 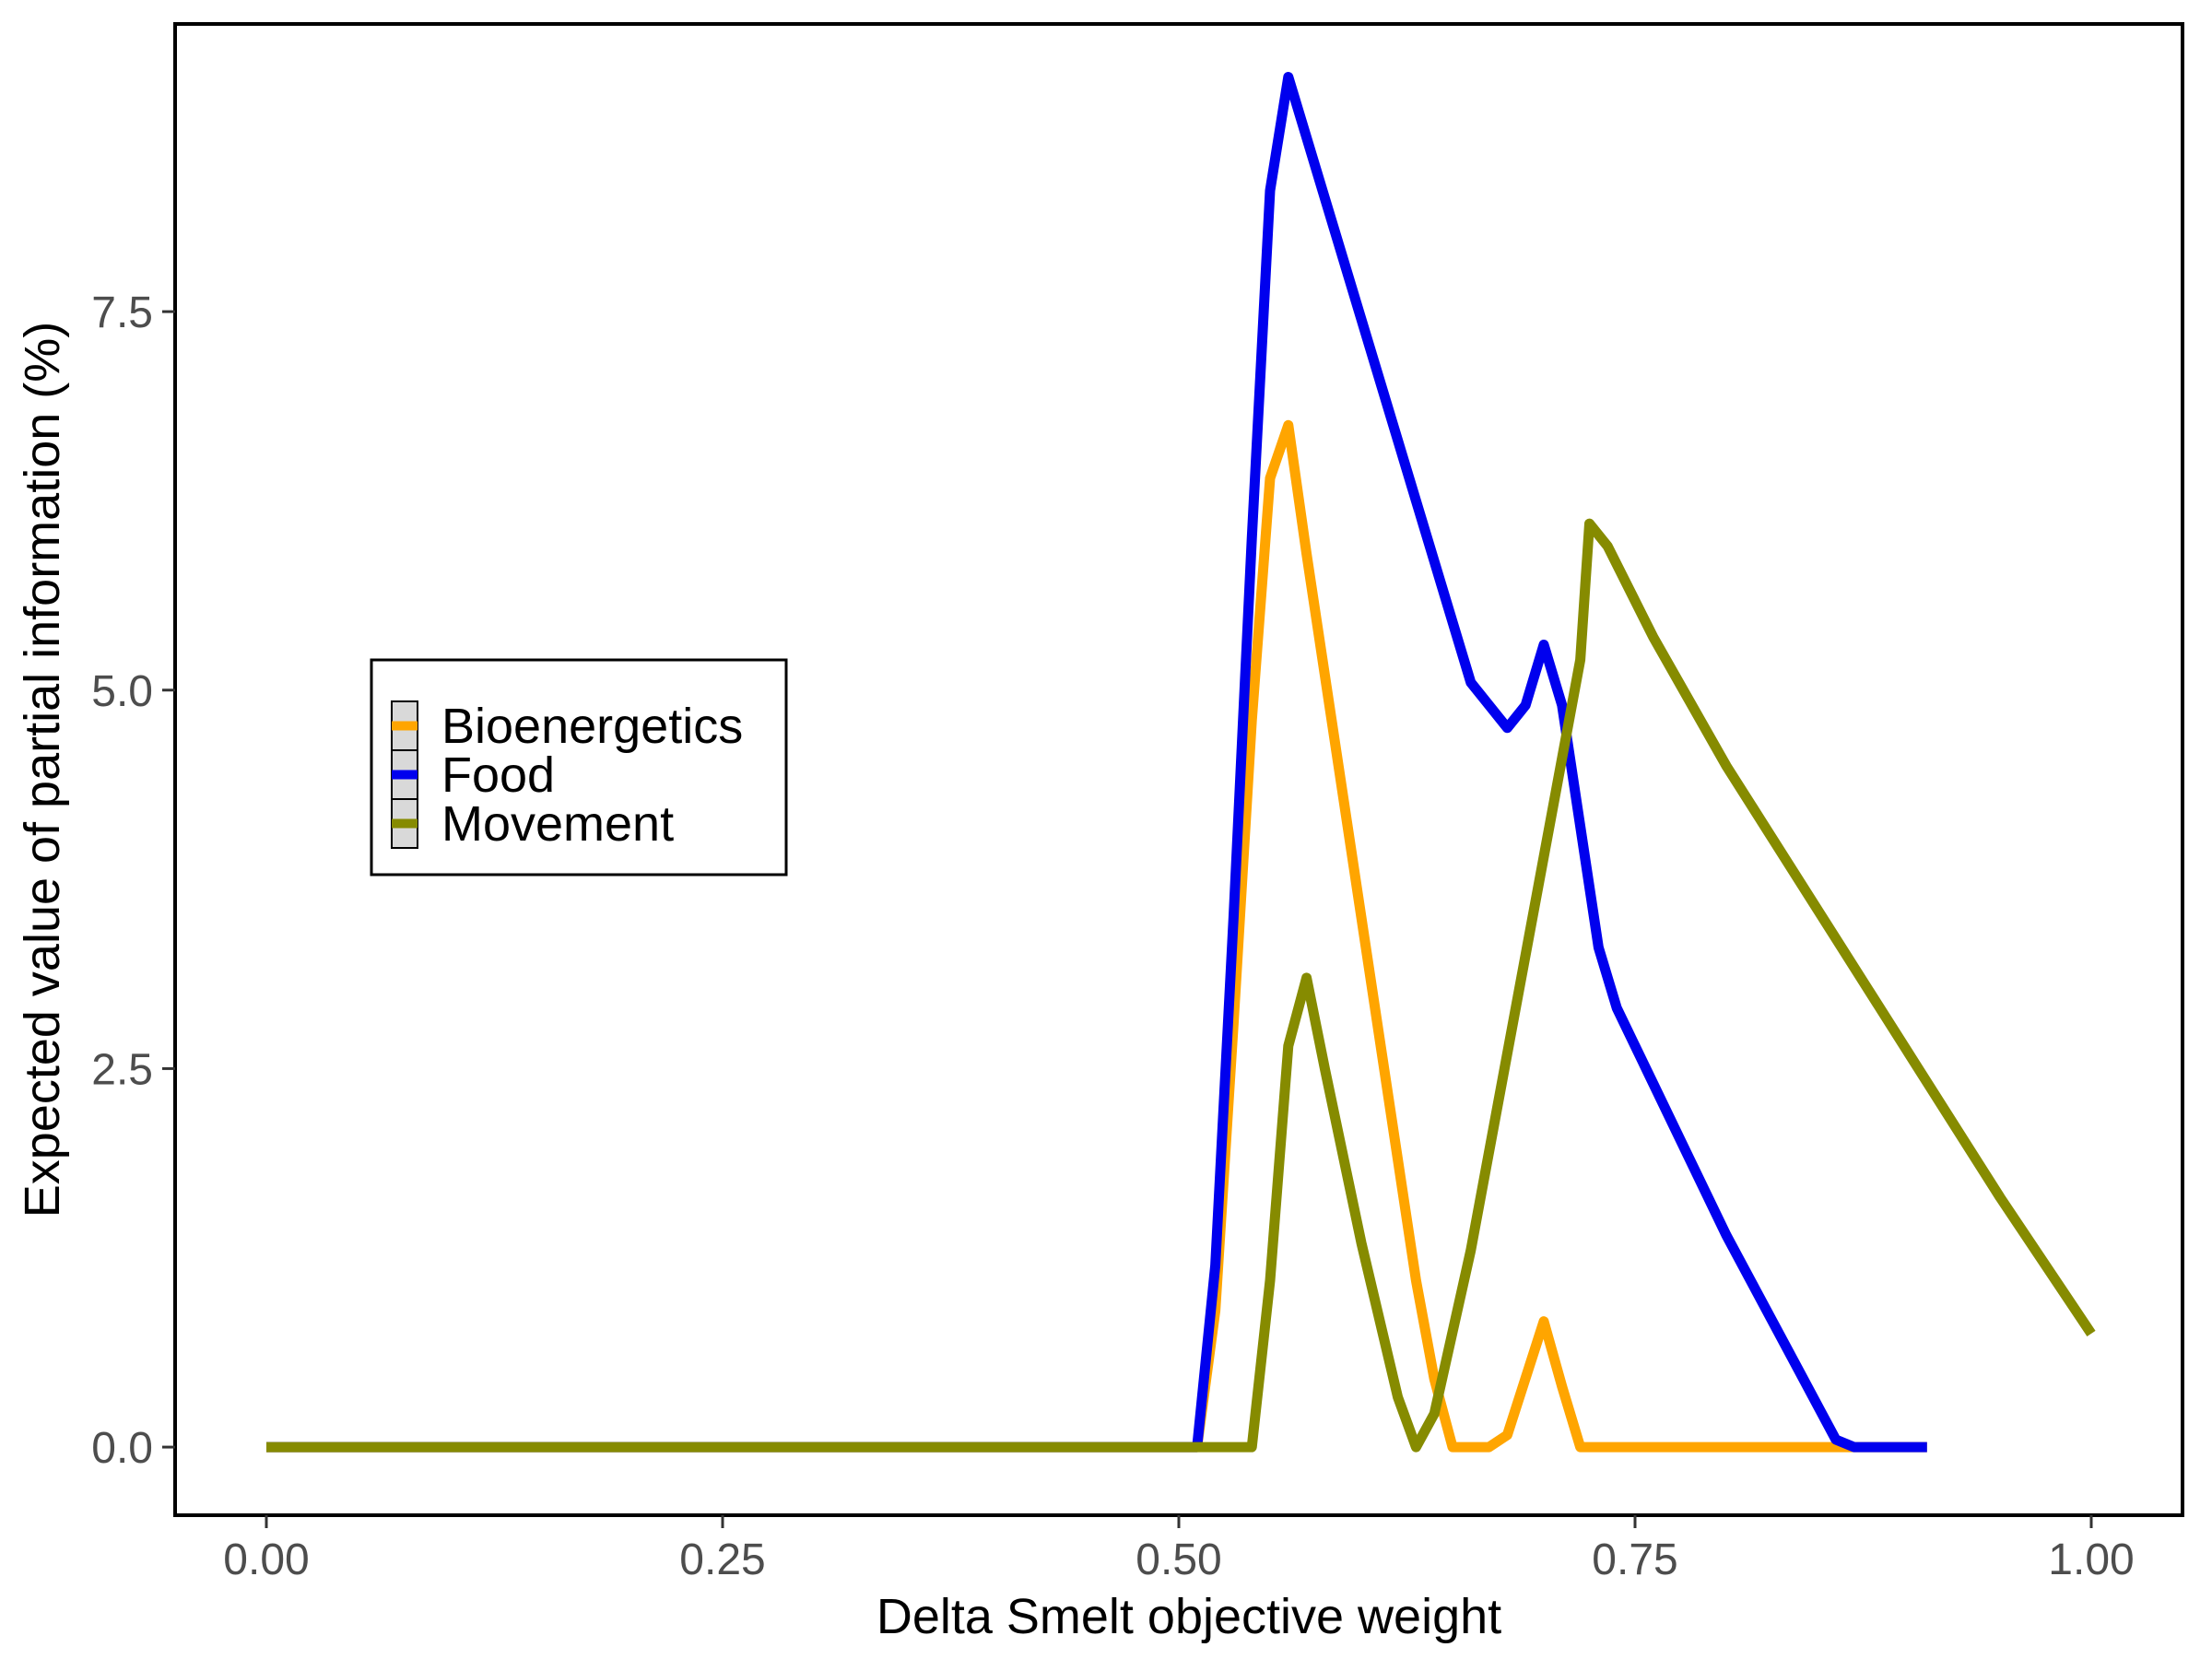 I want to click on y-tick-label: 5.0, so click(x=122, y=691).